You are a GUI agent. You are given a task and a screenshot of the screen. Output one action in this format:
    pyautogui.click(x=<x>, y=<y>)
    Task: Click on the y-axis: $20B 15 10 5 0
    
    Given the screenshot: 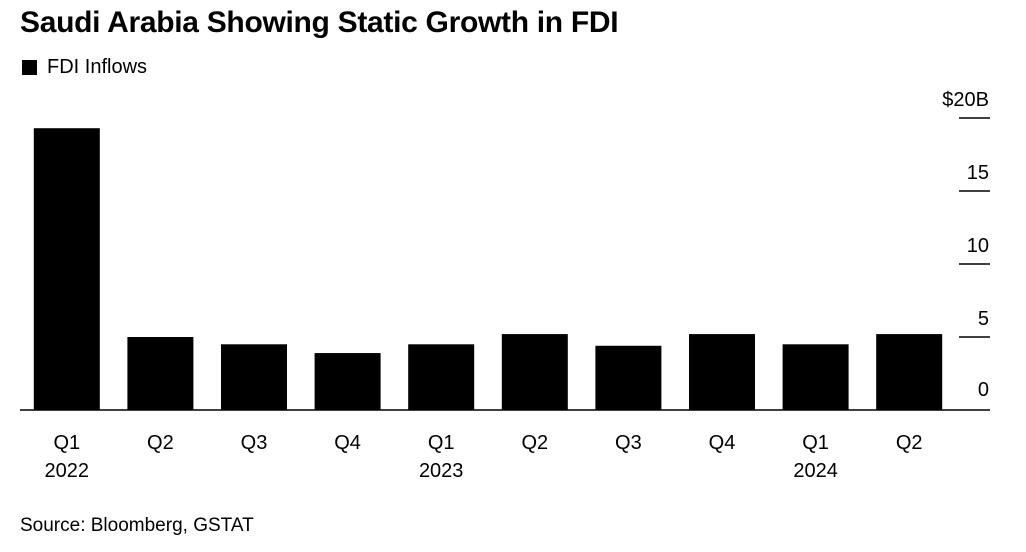 What is the action you would take?
    pyautogui.click(x=966, y=245)
    